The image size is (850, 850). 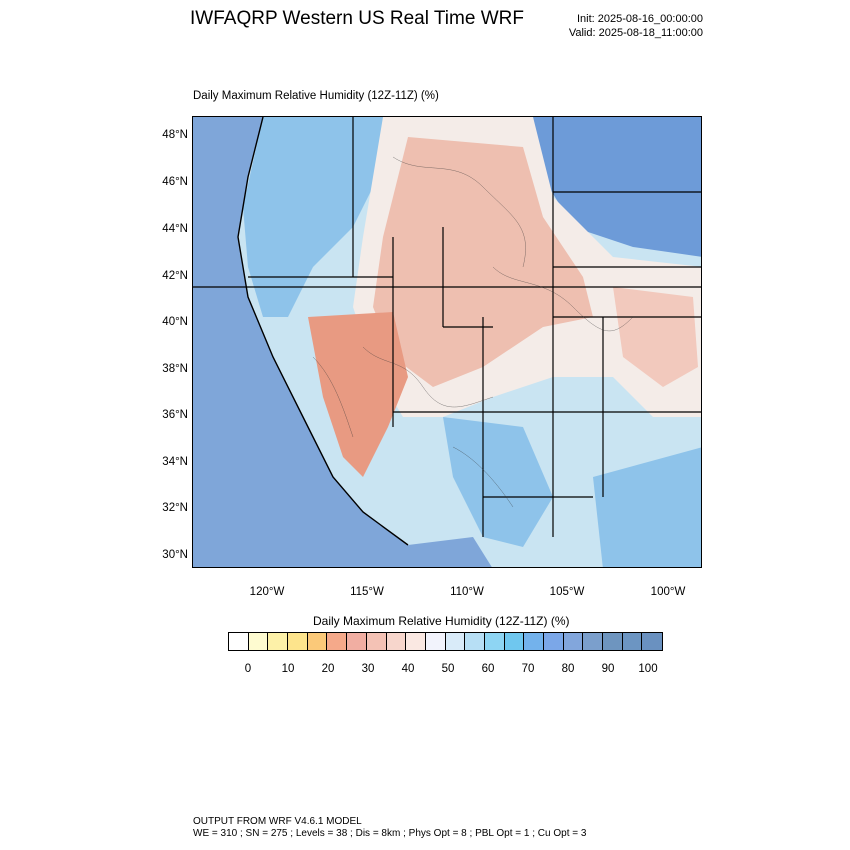 What do you see at coordinates (368, 669) in the screenshot?
I see `legend-tick-label: 30` at bounding box center [368, 669].